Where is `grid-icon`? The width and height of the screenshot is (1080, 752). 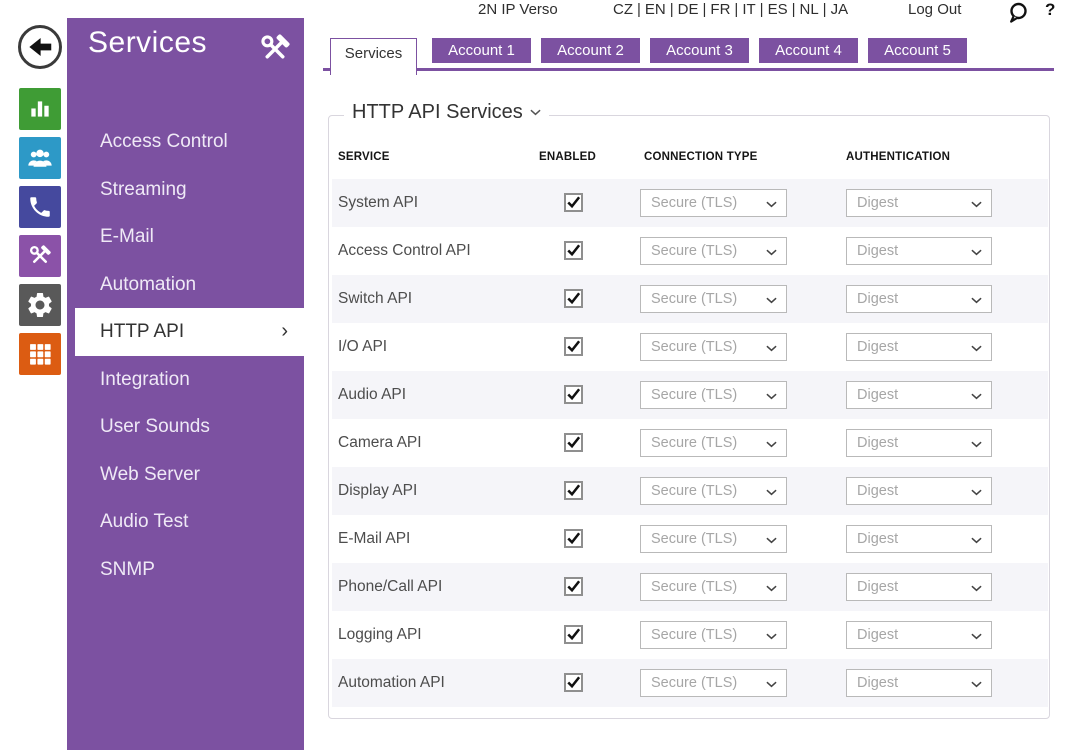
grid-icon is located at coordinates (40, 354).